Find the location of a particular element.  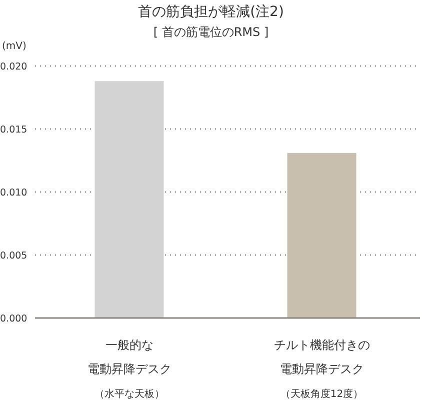

chart-title: 首の筋負担が軽減(注2) is located at coordinates (211, 12).